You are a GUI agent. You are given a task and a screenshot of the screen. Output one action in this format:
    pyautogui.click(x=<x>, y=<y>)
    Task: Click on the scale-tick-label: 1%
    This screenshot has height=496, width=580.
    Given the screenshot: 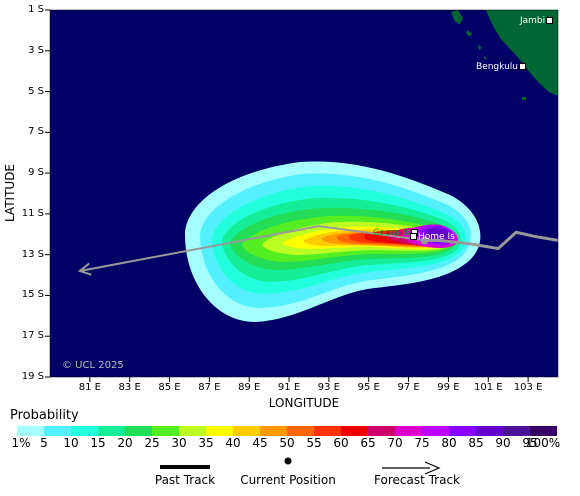 What is the action you would take?
    pyautogui.click(x=21, y=443)
    